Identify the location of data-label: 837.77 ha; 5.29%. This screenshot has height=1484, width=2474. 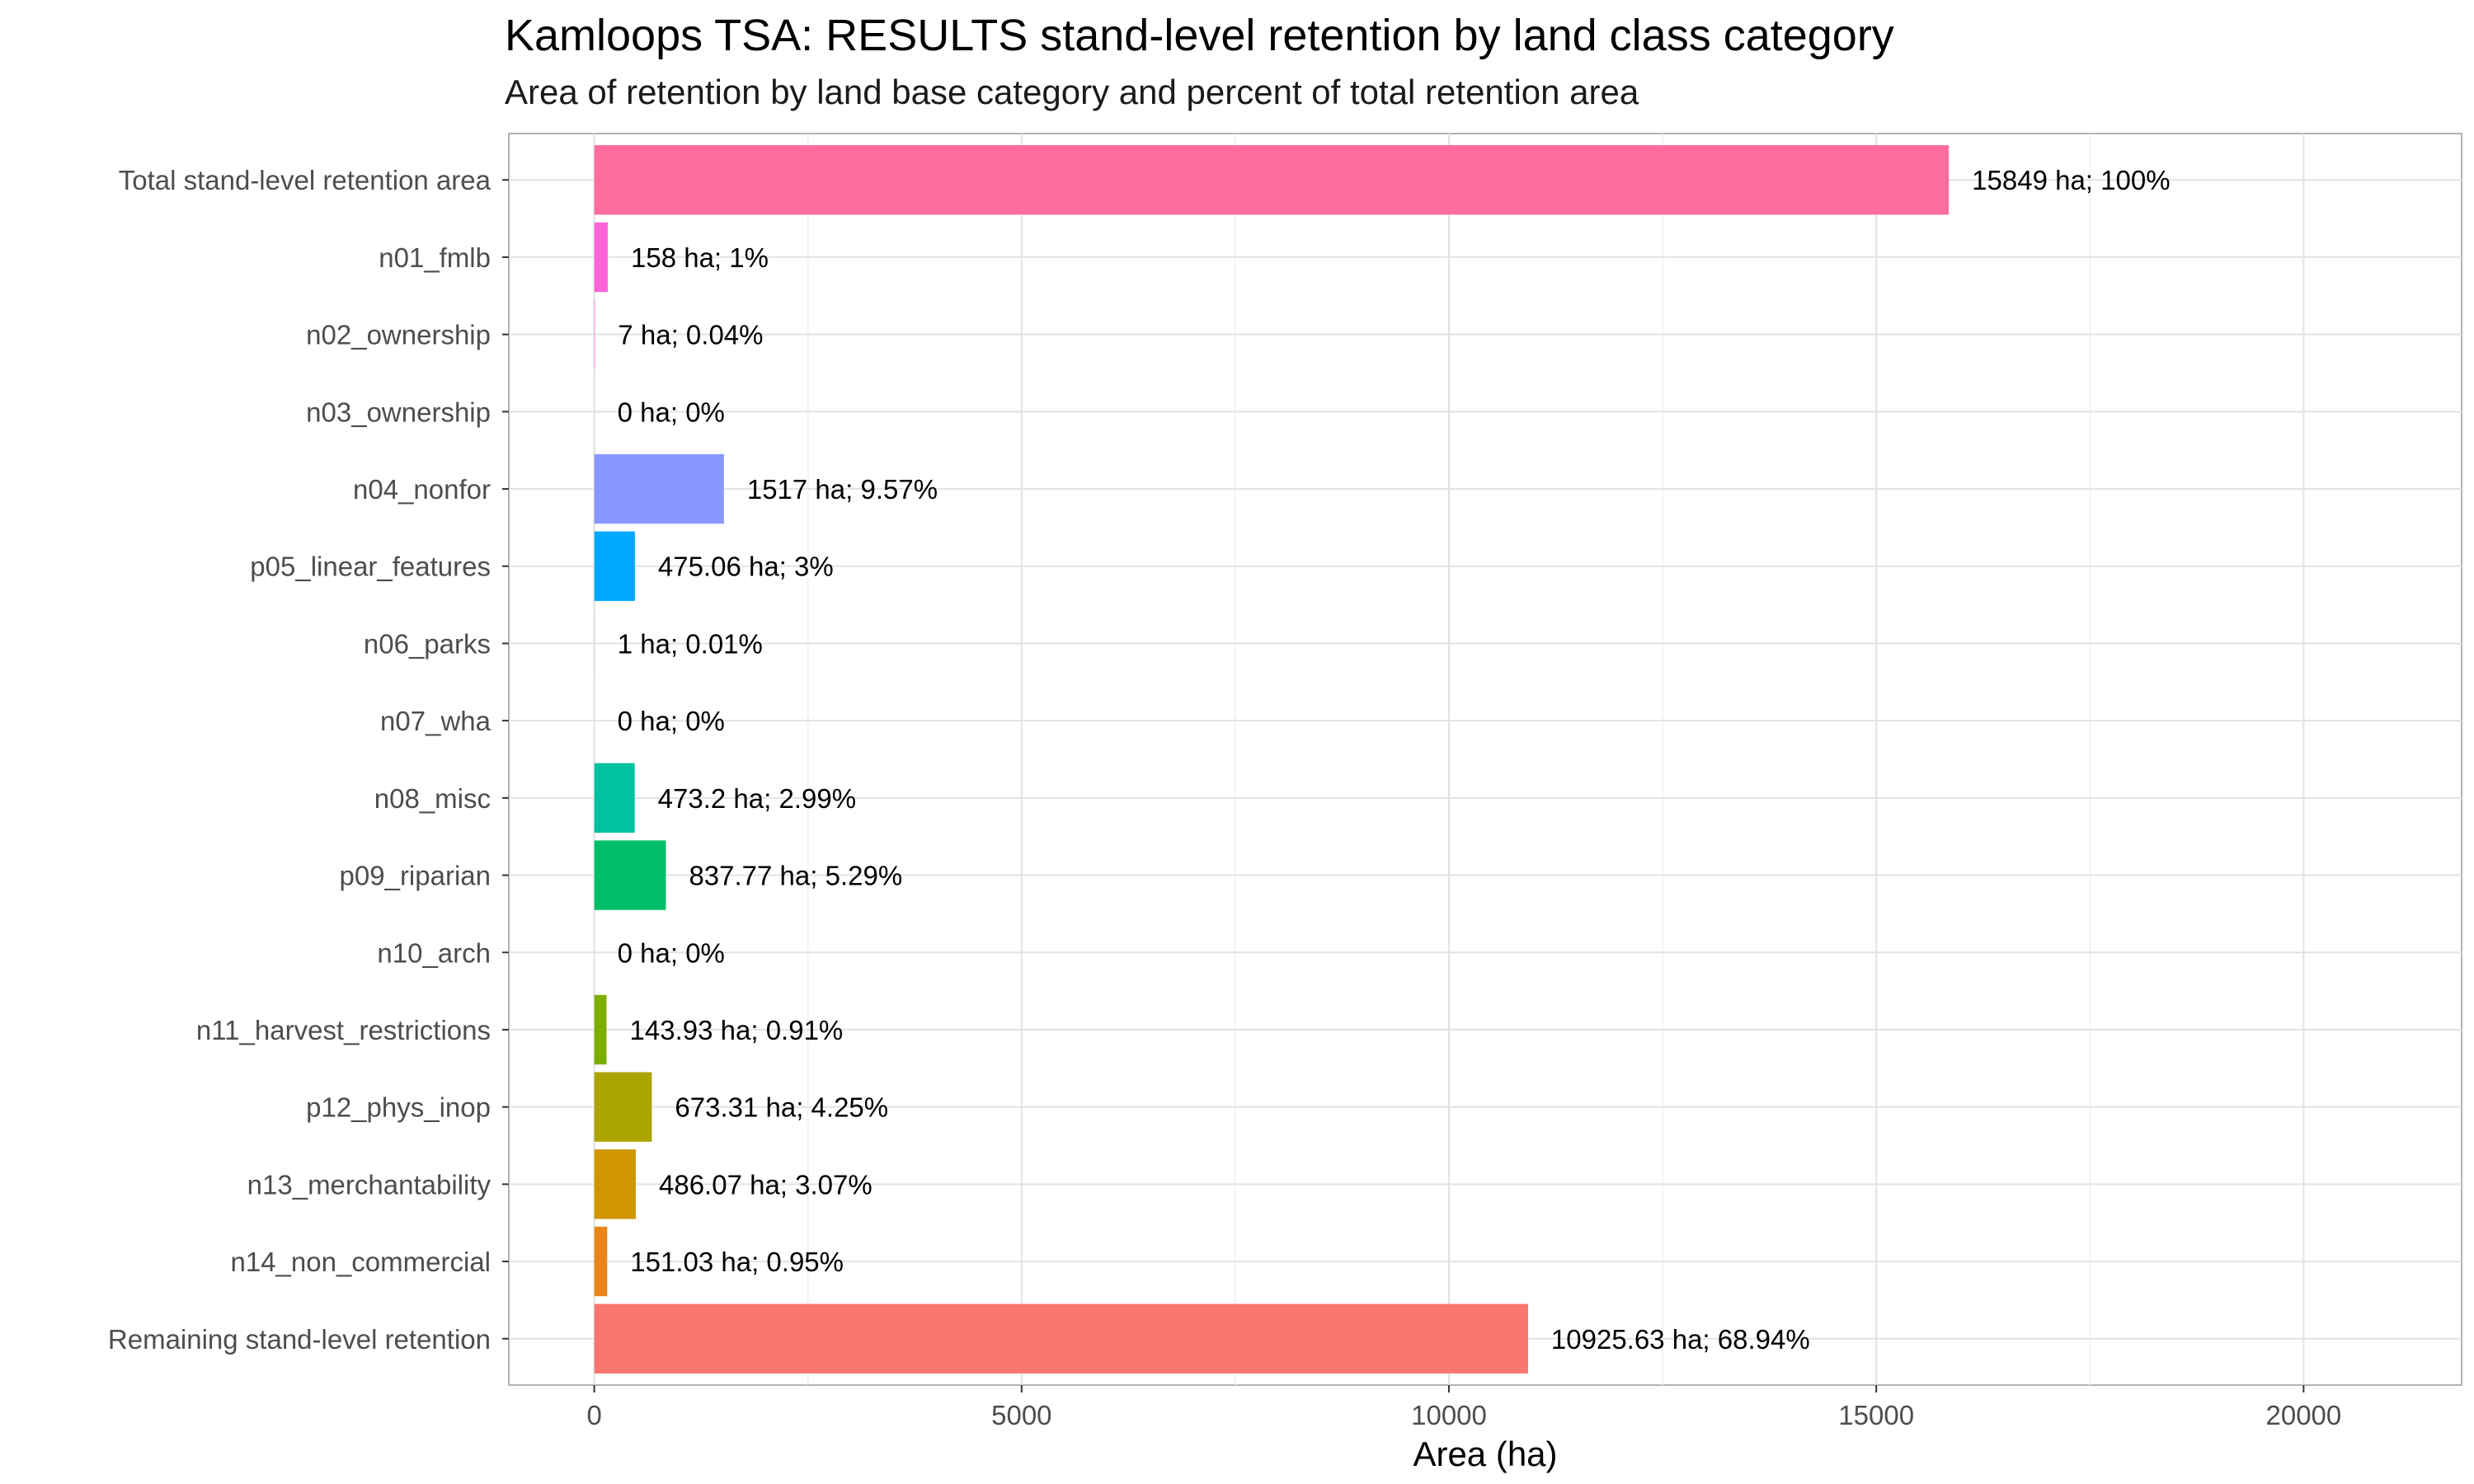
(795, 876).